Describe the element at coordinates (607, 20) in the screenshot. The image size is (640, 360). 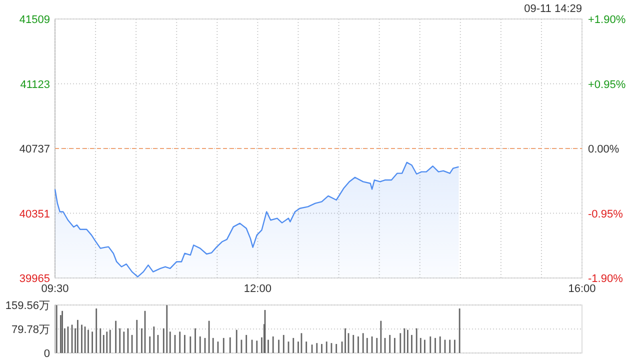
I see `y2-tick-label: +1.90%` at that location.